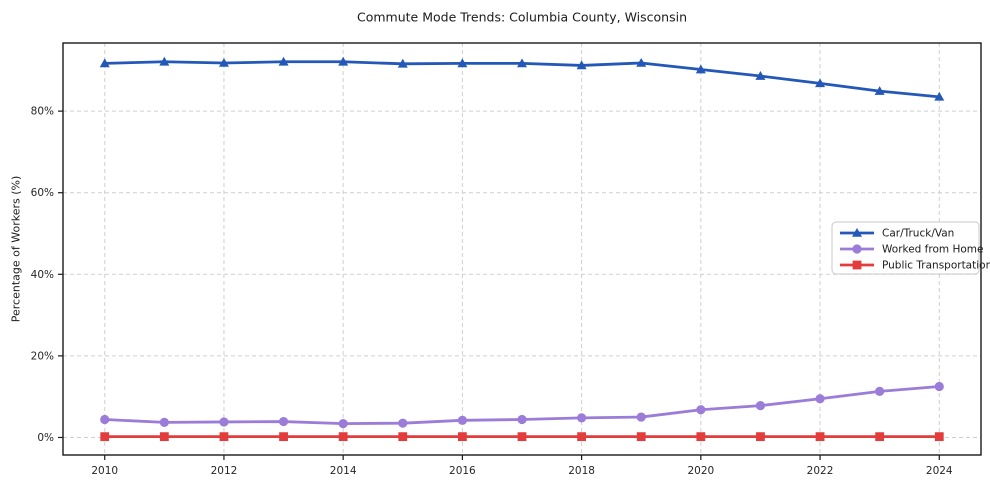 This screenshot has width=990, height=490. Describe the element at coordinates (343, 471) in the screenshot. I see `x-tick-label: 2014` at that location.